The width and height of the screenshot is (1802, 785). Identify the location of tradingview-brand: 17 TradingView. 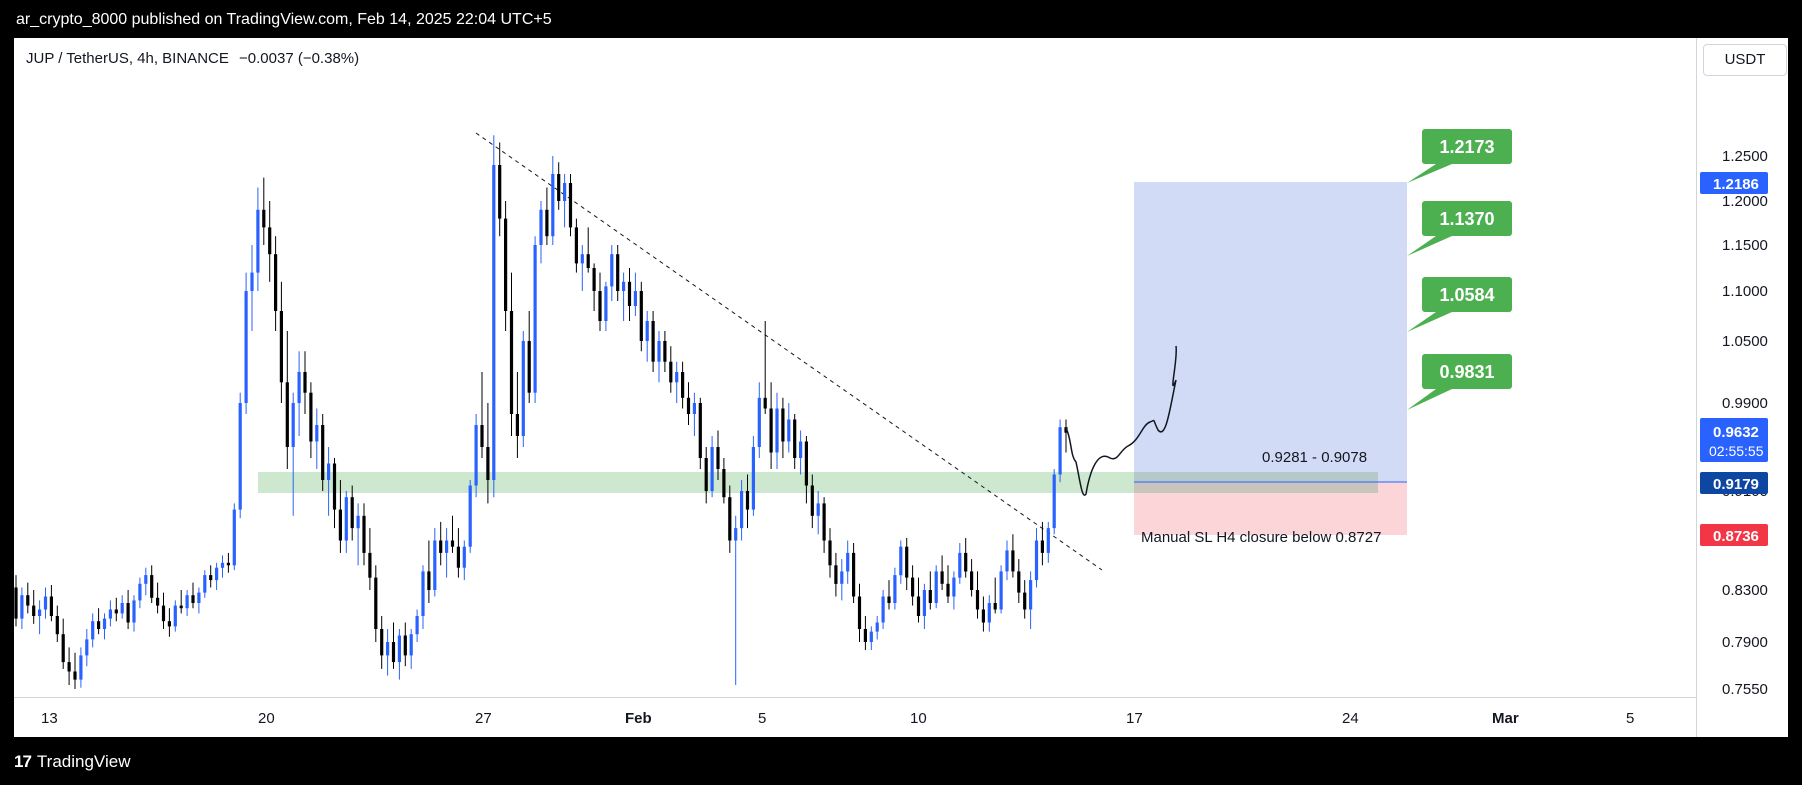
(72, 762).